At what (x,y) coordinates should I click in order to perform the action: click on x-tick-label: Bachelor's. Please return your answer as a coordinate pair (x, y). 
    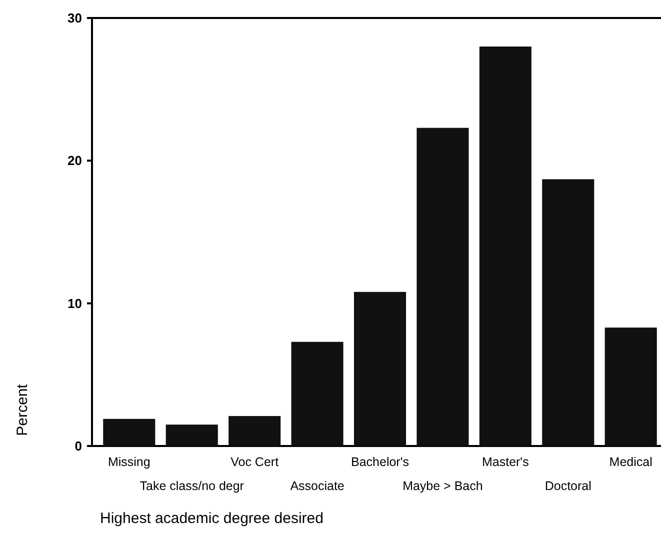
    Looking at the image, I should click on (380, 462).